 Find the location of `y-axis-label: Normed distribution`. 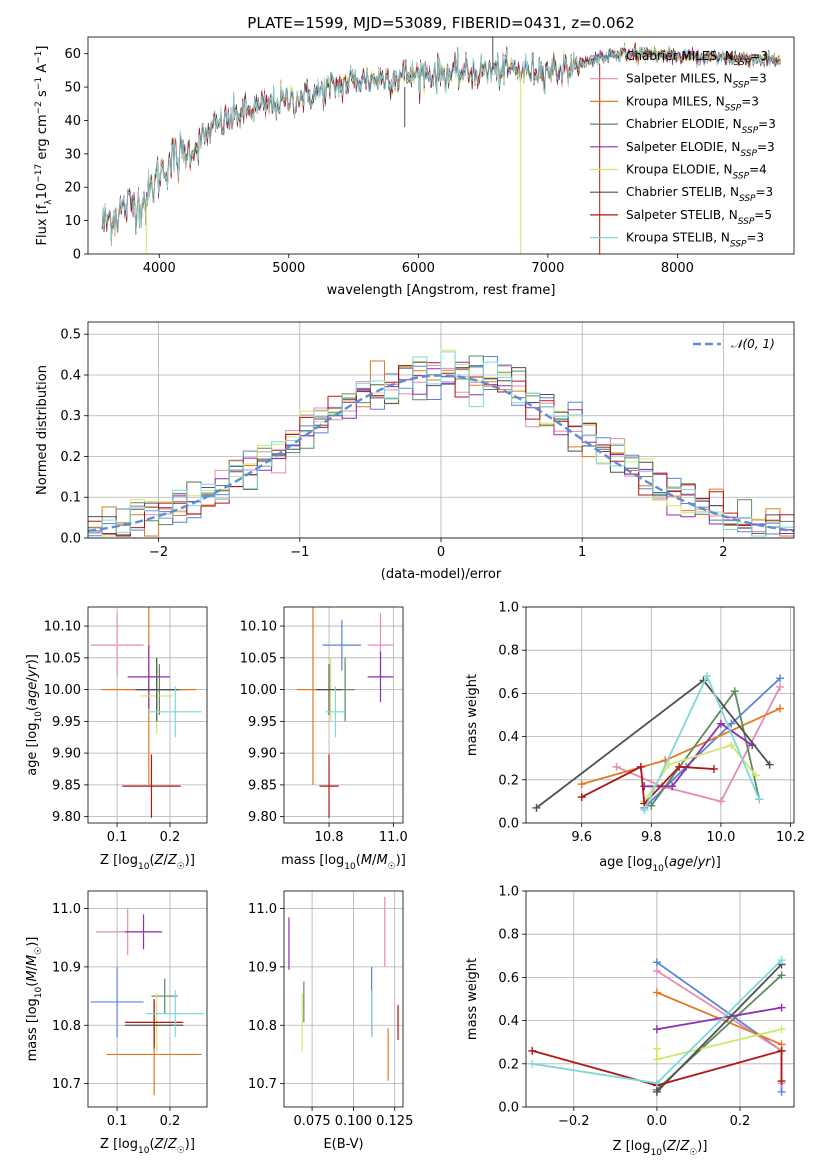

y-axis-label: Normed distribution is located at coordinates (42, 430).